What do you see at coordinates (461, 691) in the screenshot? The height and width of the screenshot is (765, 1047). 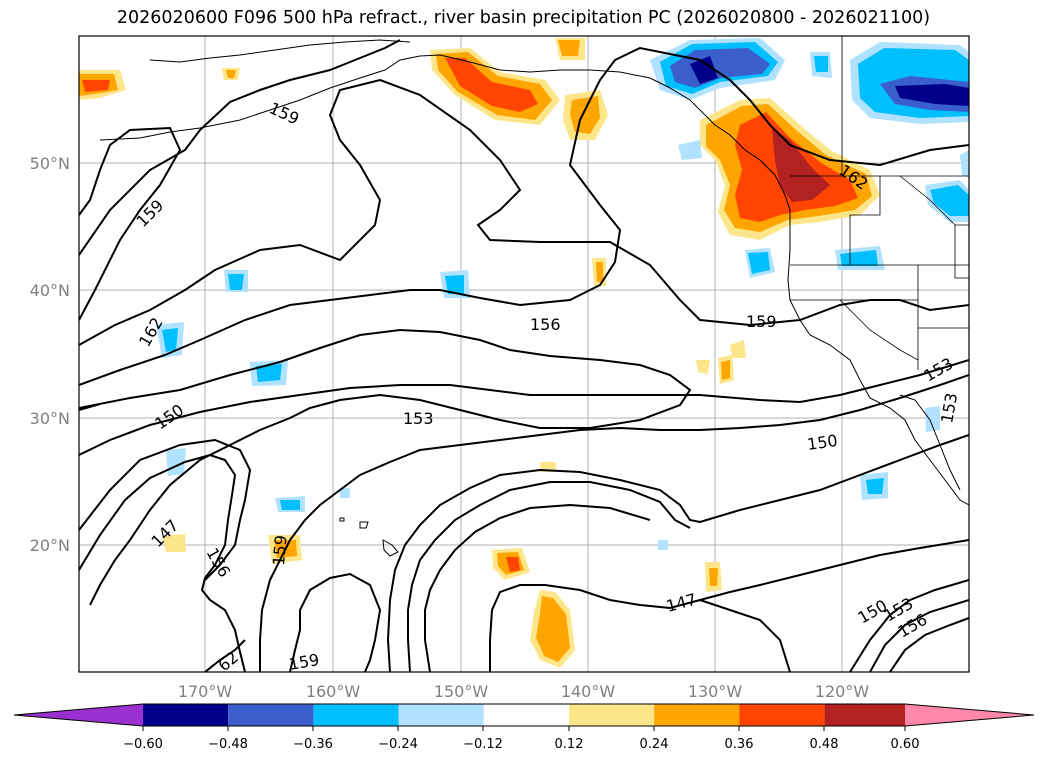 I see `lon-label: 150°W` at bounding box center [461, 691].